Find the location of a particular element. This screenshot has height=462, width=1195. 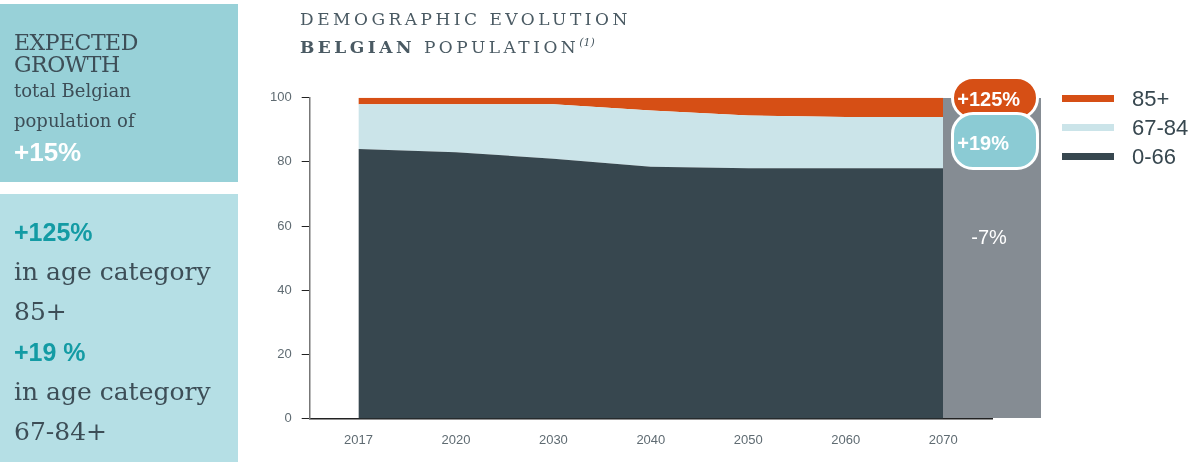

y-tick-label: 20 is located at coordinates (284, 353).